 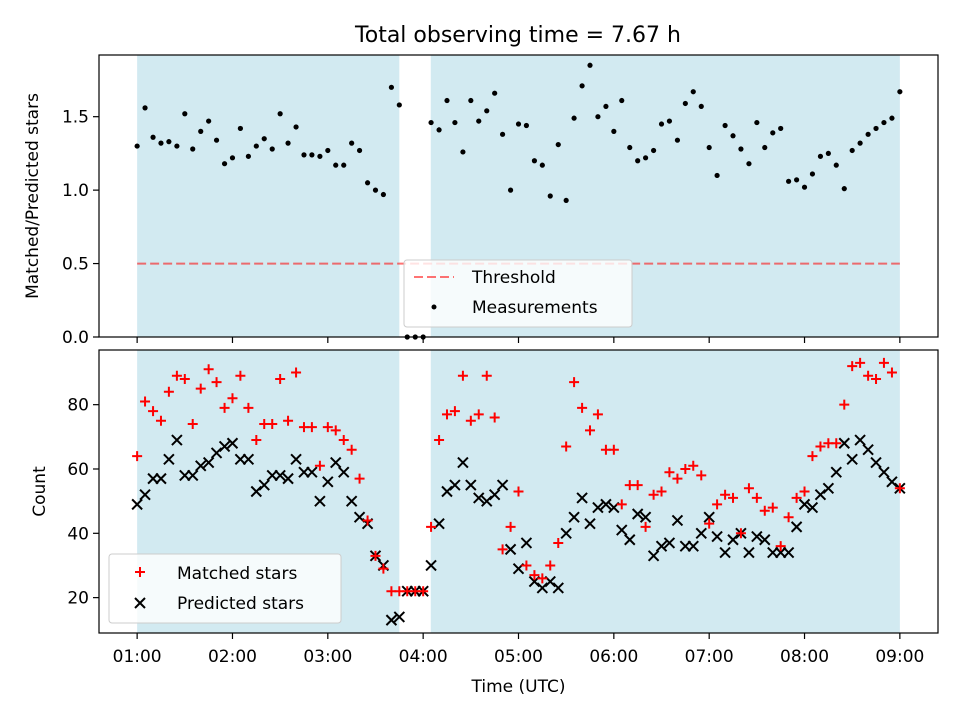 What do you see at coordinates (78, 406) in the screenshot?
I see `y-tick-label: 80` at bounding box center [78, 406].